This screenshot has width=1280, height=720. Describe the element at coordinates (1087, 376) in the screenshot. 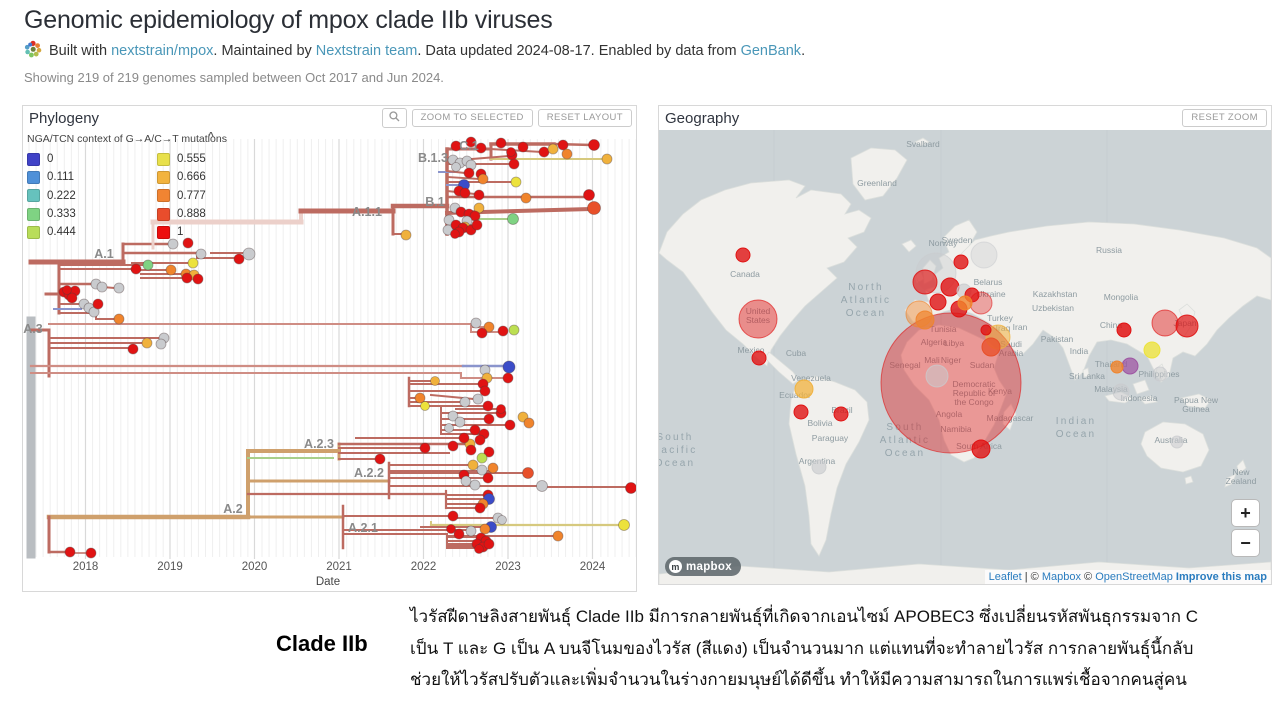

I see `svg-text: Sri Lanka` at that location.